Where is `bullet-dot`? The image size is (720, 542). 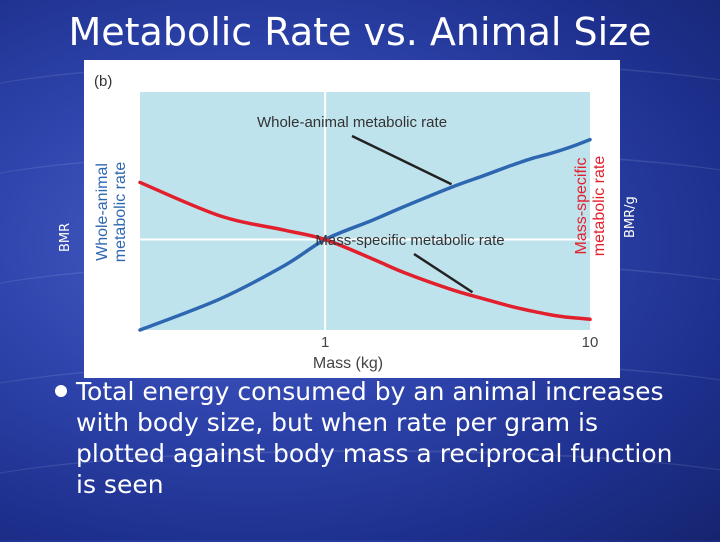
bullet-dot is located at coordinates (61, 391).